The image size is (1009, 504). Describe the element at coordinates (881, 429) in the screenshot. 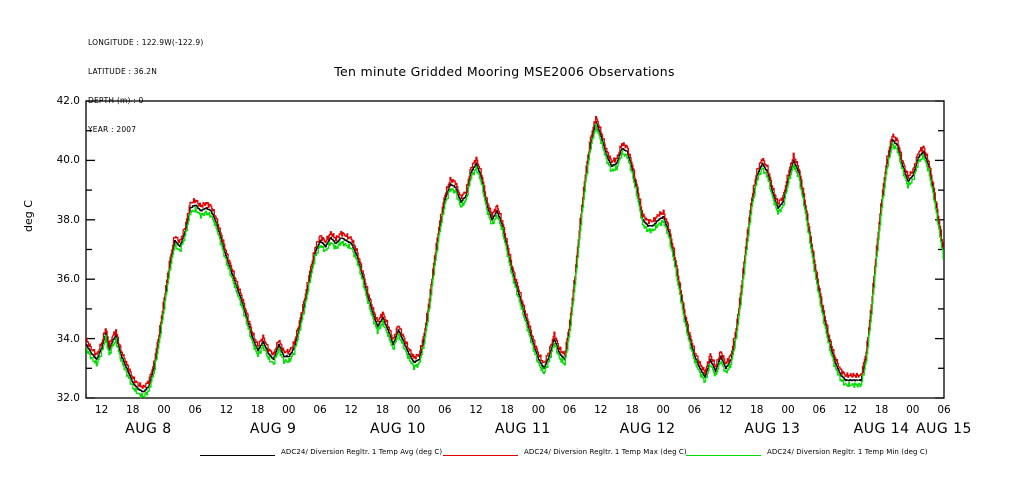

I see `x-axis-day-label: AUG 14` at that location.